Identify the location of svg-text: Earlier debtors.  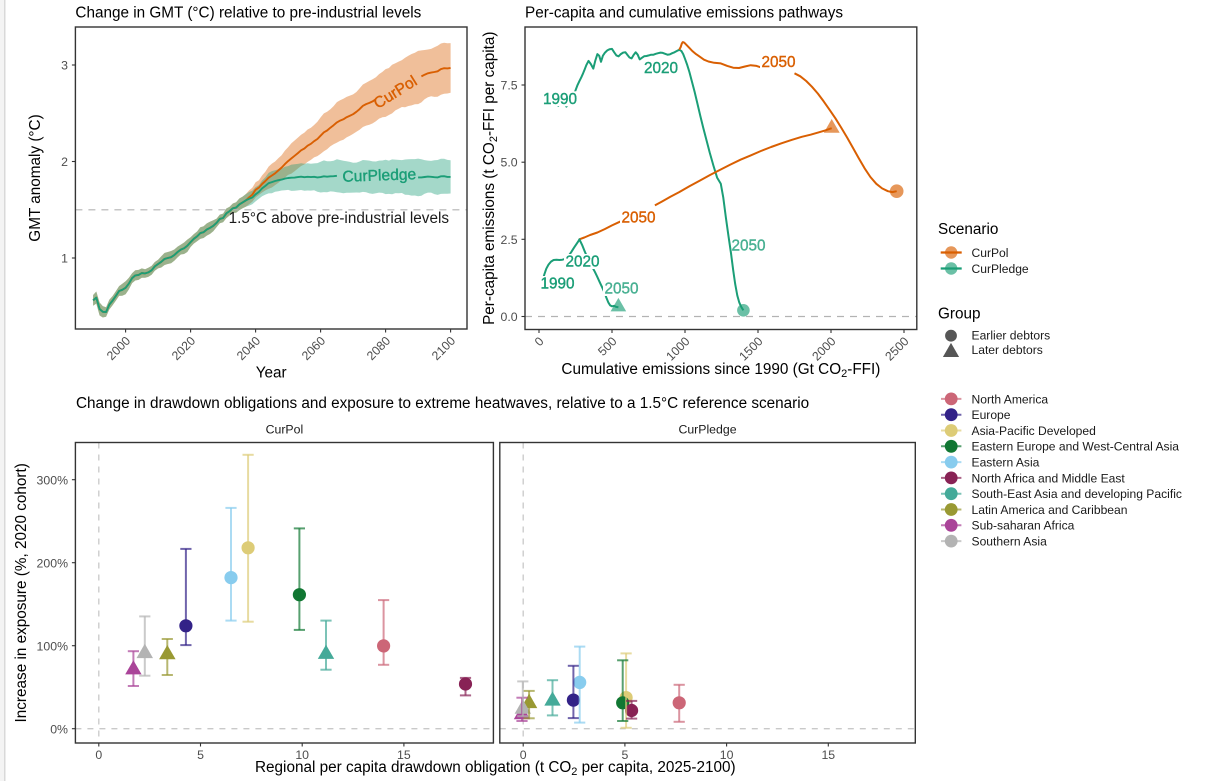
(1011, 336).